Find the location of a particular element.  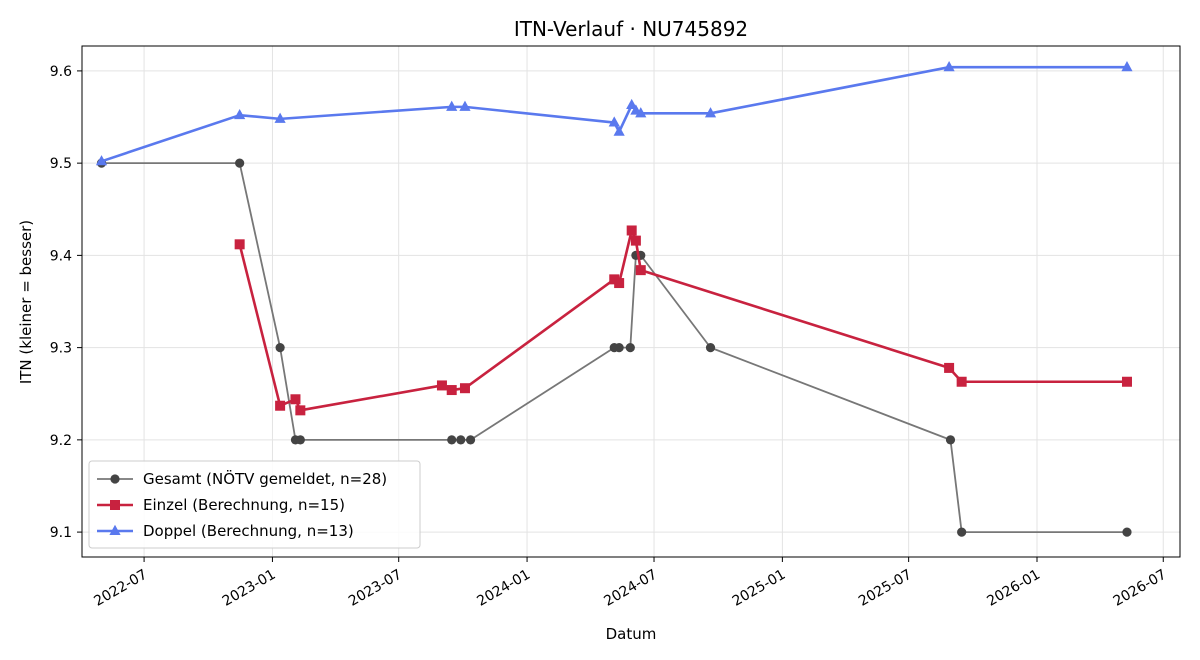

y-tick-label: 9.5 is located at coordinates (61, 164).